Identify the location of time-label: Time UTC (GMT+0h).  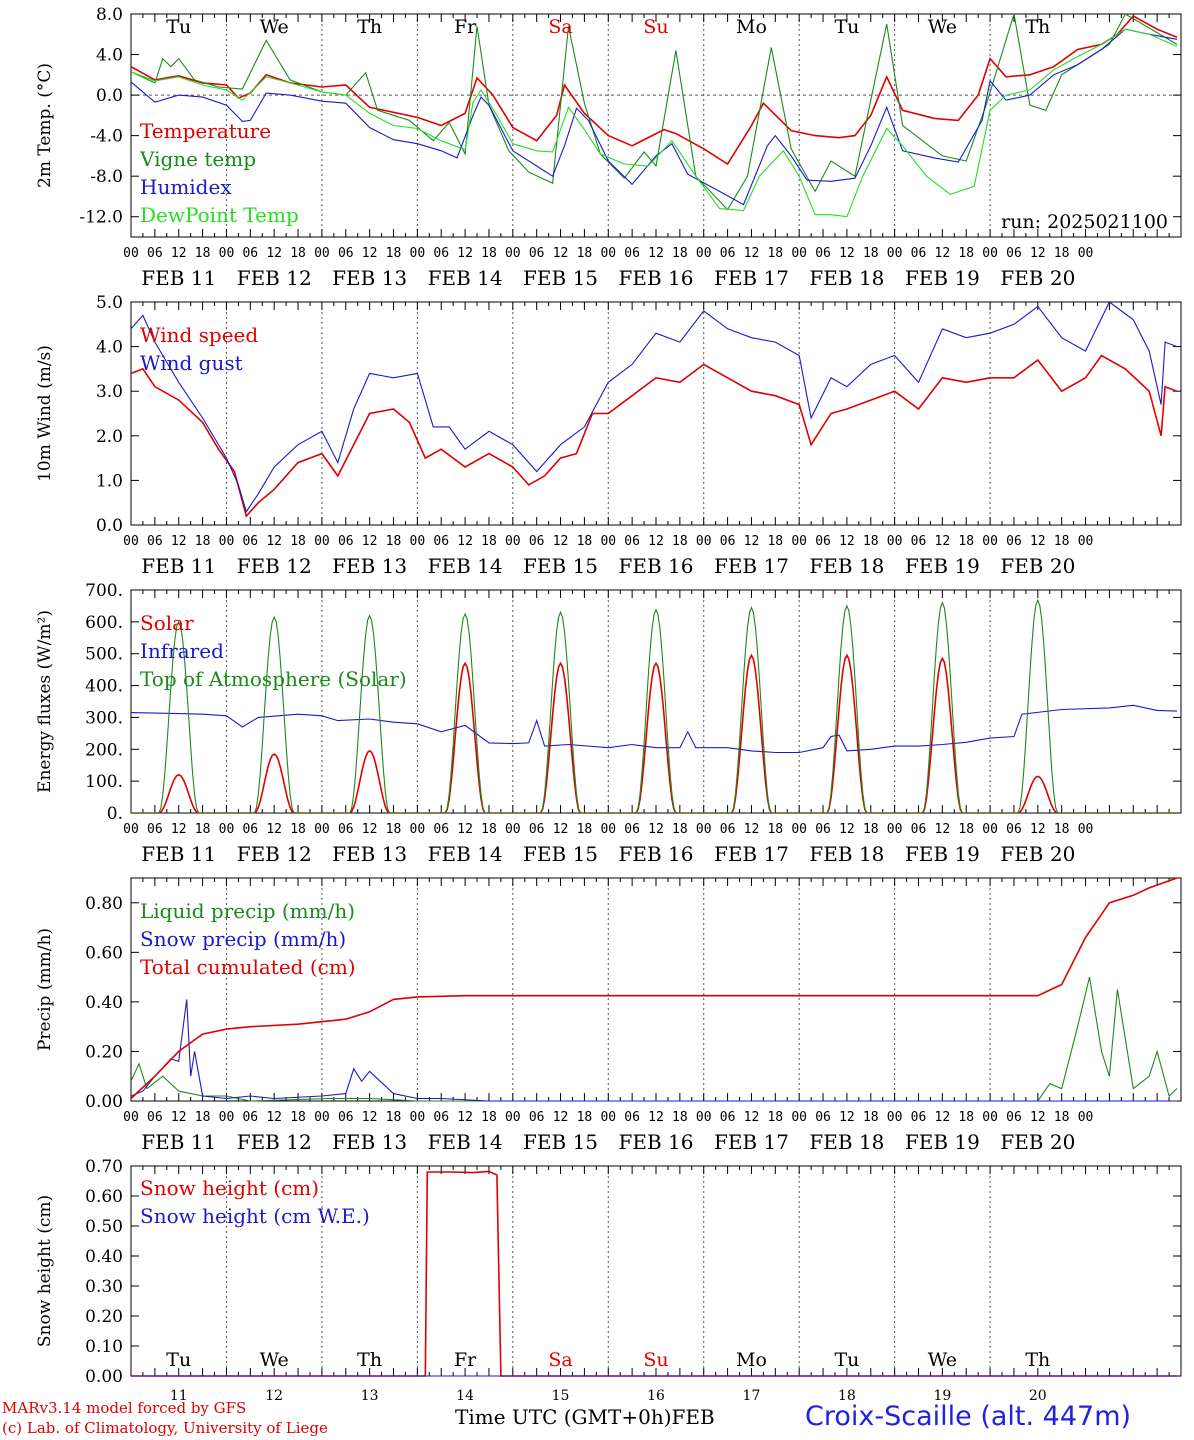
(563, 1417).